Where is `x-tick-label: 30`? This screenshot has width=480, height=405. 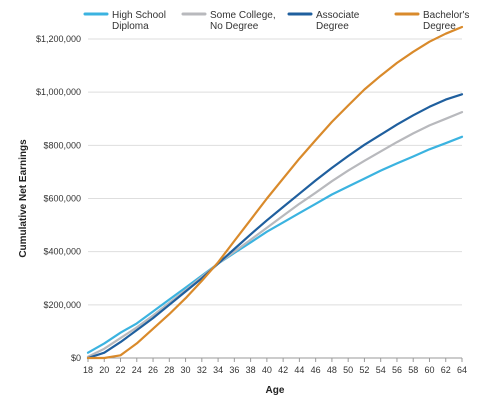 x-tick-label: 30 is located at coordinates (186, 370).